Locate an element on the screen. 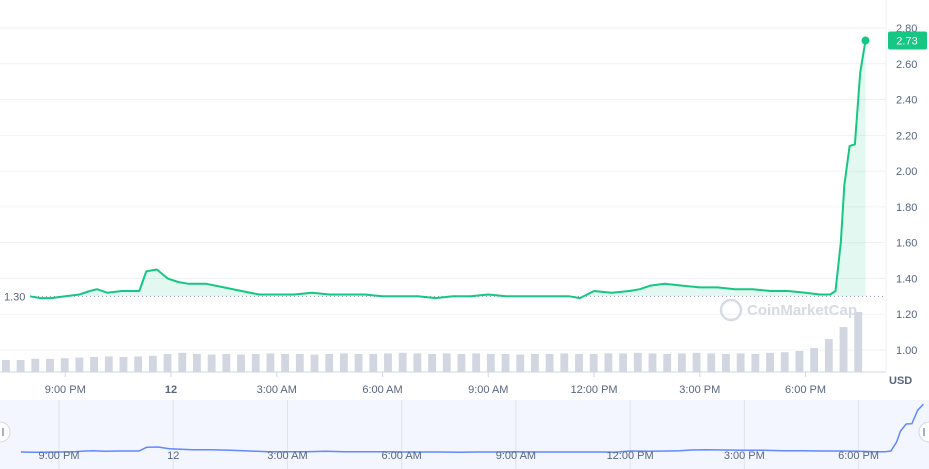 Image resolution: width=929 pixels, height=469 pixels. watermark-text: CoinMarketCap is located at coordinates (802, 310).